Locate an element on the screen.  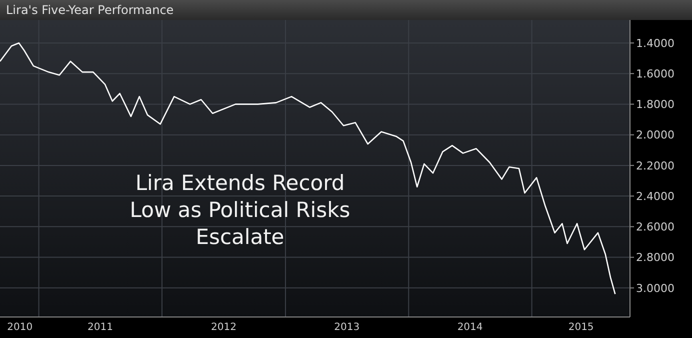
y-tick-label: 2.0000 is located at coordinates (655, 135).